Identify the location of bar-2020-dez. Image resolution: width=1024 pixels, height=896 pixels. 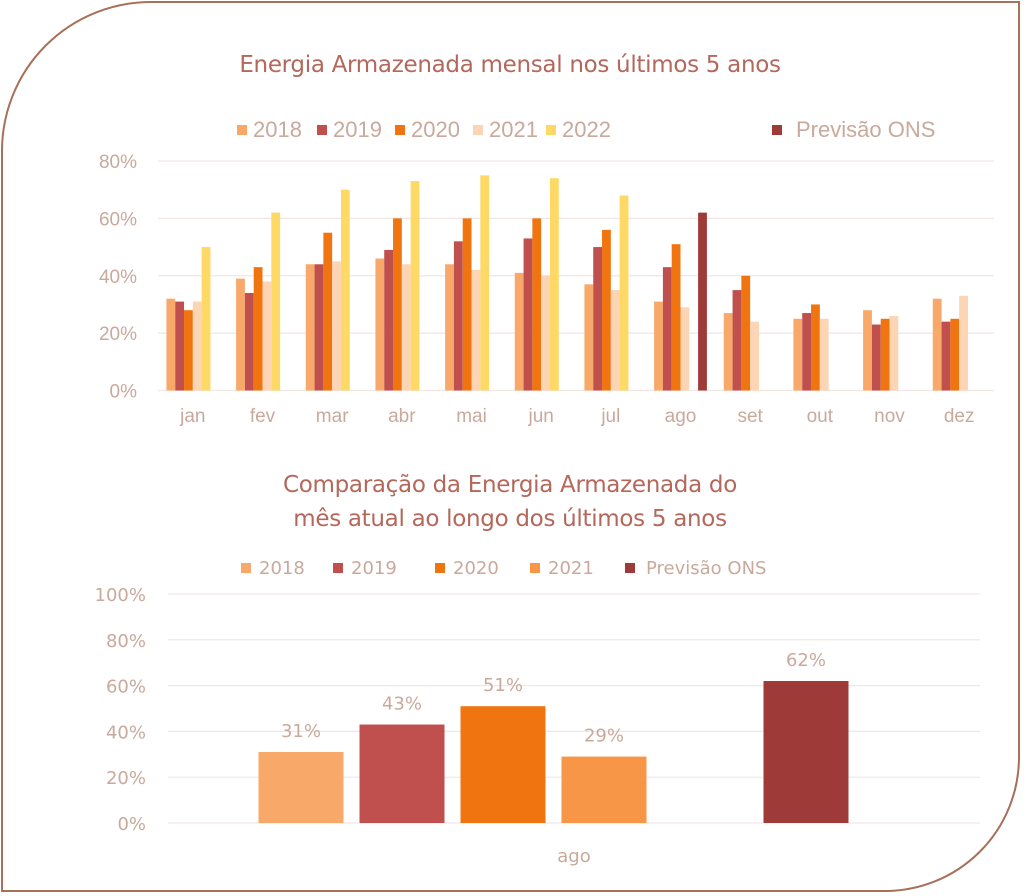
(955, 354).